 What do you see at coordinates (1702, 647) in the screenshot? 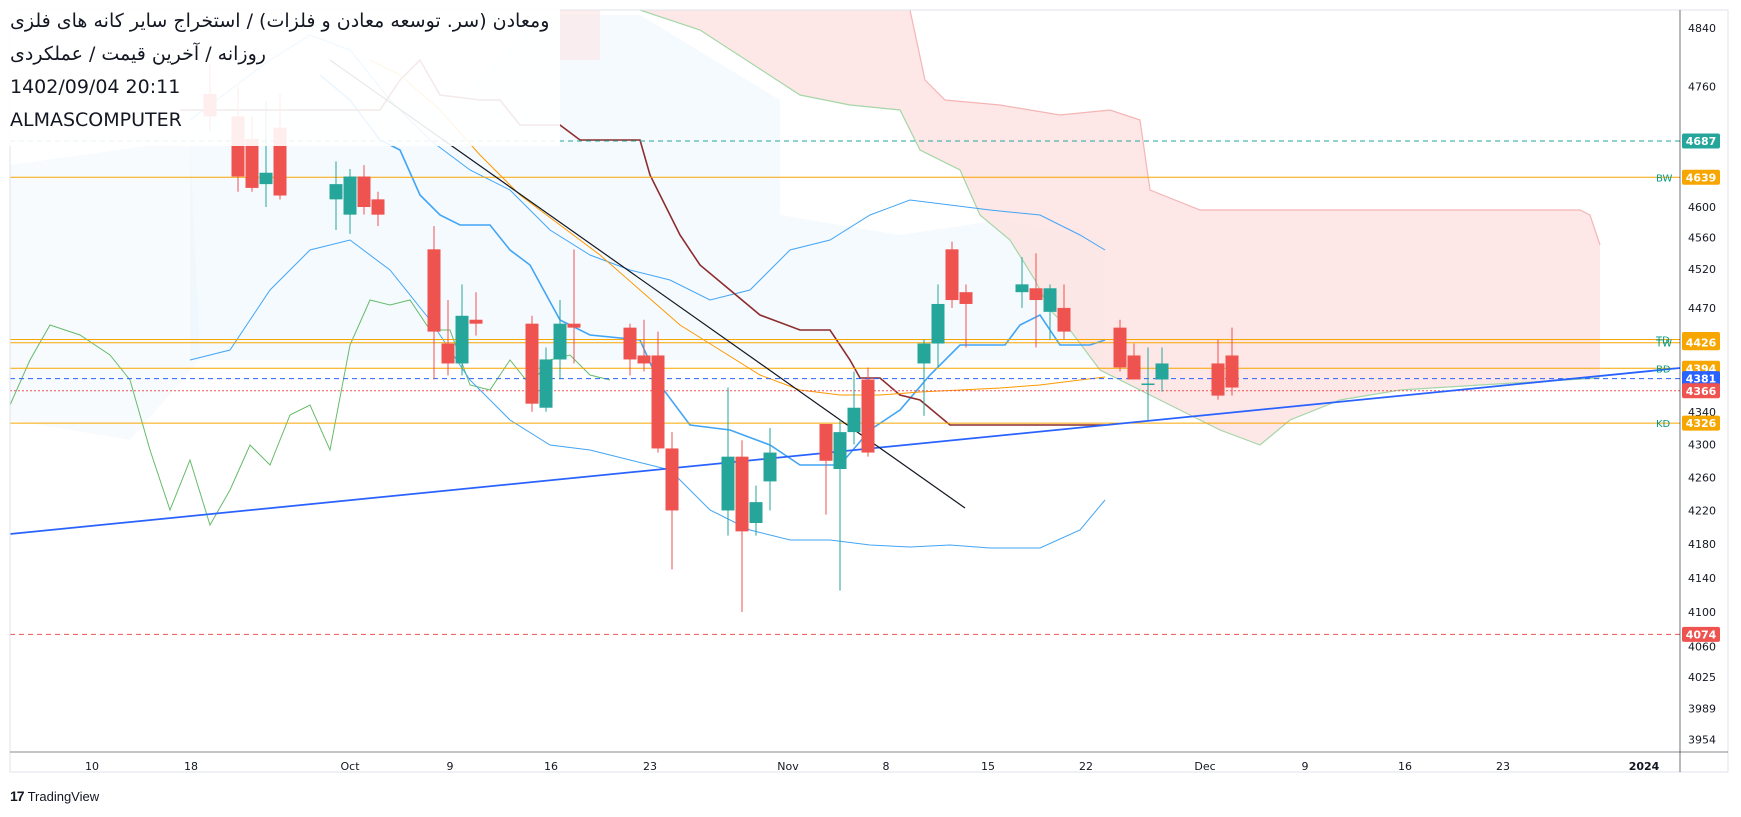
I see `y-tick-label-22: 4060` at bounding box center [1702, 647].